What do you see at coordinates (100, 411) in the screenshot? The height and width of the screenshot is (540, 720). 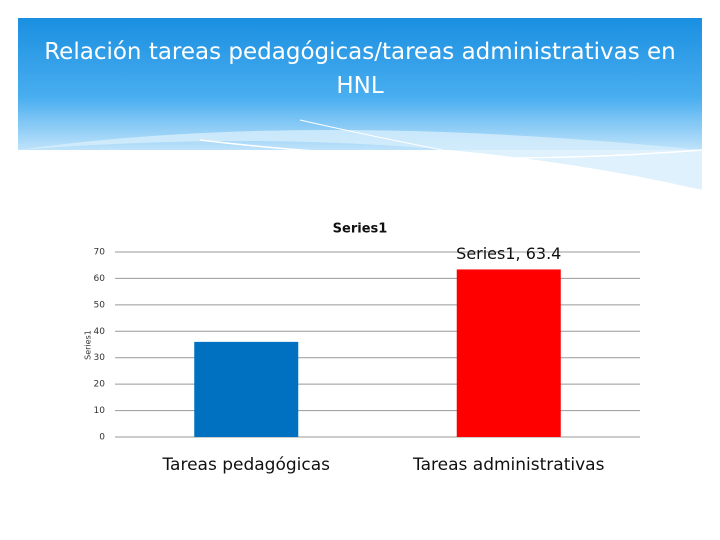 I see `y-tick-label: 10` at bounding box center [100, 411].